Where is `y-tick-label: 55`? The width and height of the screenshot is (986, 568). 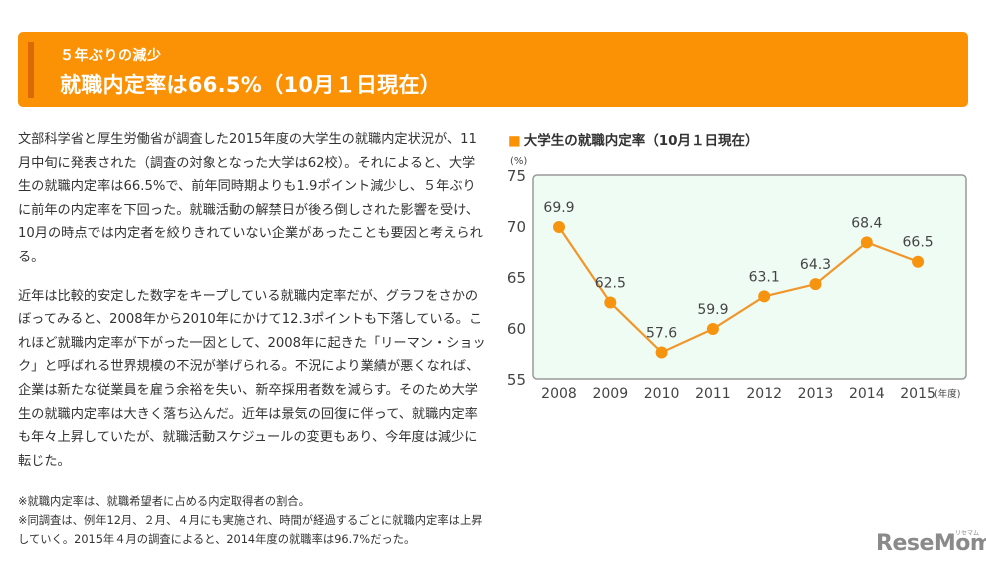
y-tick-label: 55 is located at coordinates (516, 380).